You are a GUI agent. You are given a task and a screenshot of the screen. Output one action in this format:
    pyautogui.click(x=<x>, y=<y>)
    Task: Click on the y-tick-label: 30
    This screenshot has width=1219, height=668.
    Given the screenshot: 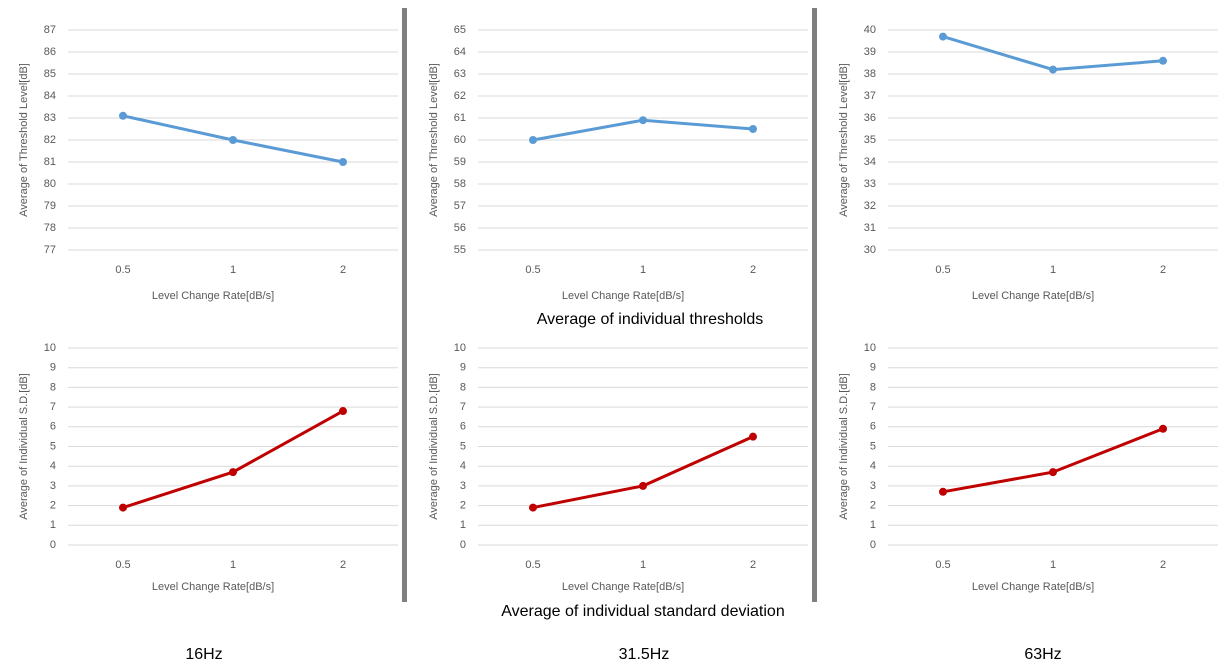 What is the action you would take?
    pyautogui.click(x=870, y=250)
    